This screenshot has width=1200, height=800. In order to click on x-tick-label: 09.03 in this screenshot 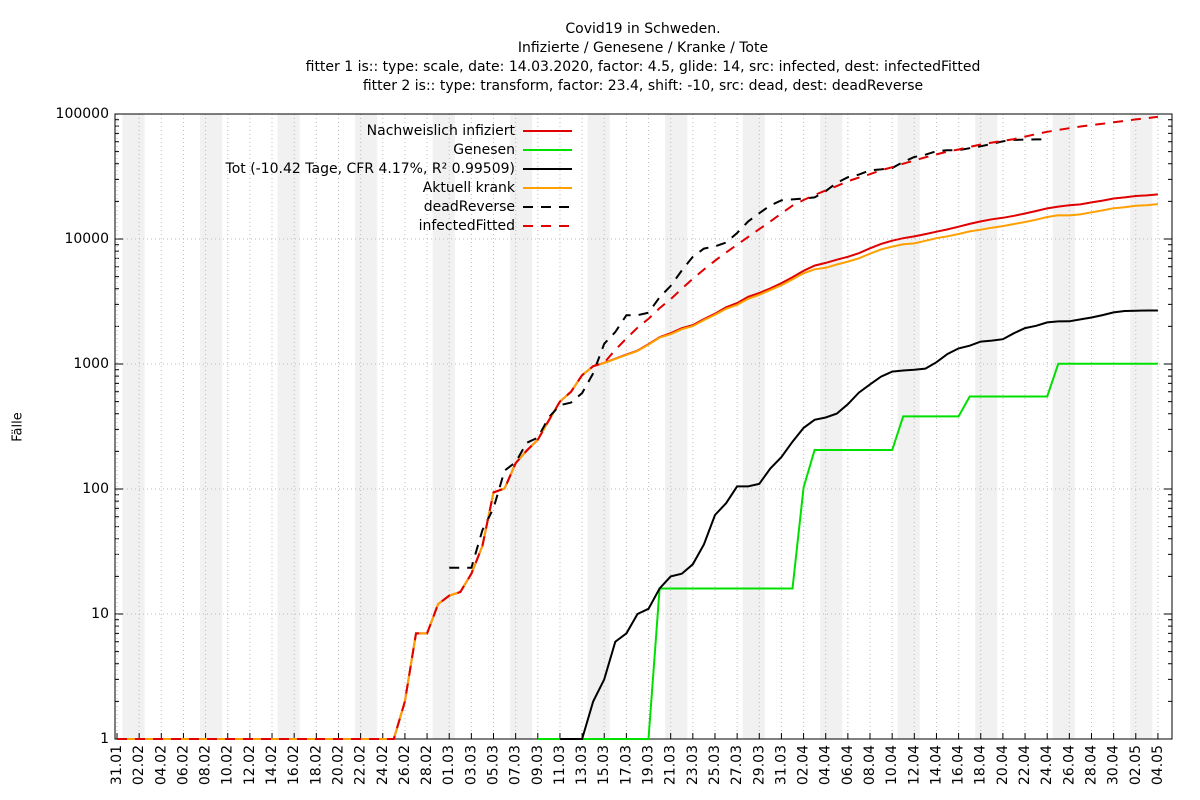, I will do `click(538, 765)`.